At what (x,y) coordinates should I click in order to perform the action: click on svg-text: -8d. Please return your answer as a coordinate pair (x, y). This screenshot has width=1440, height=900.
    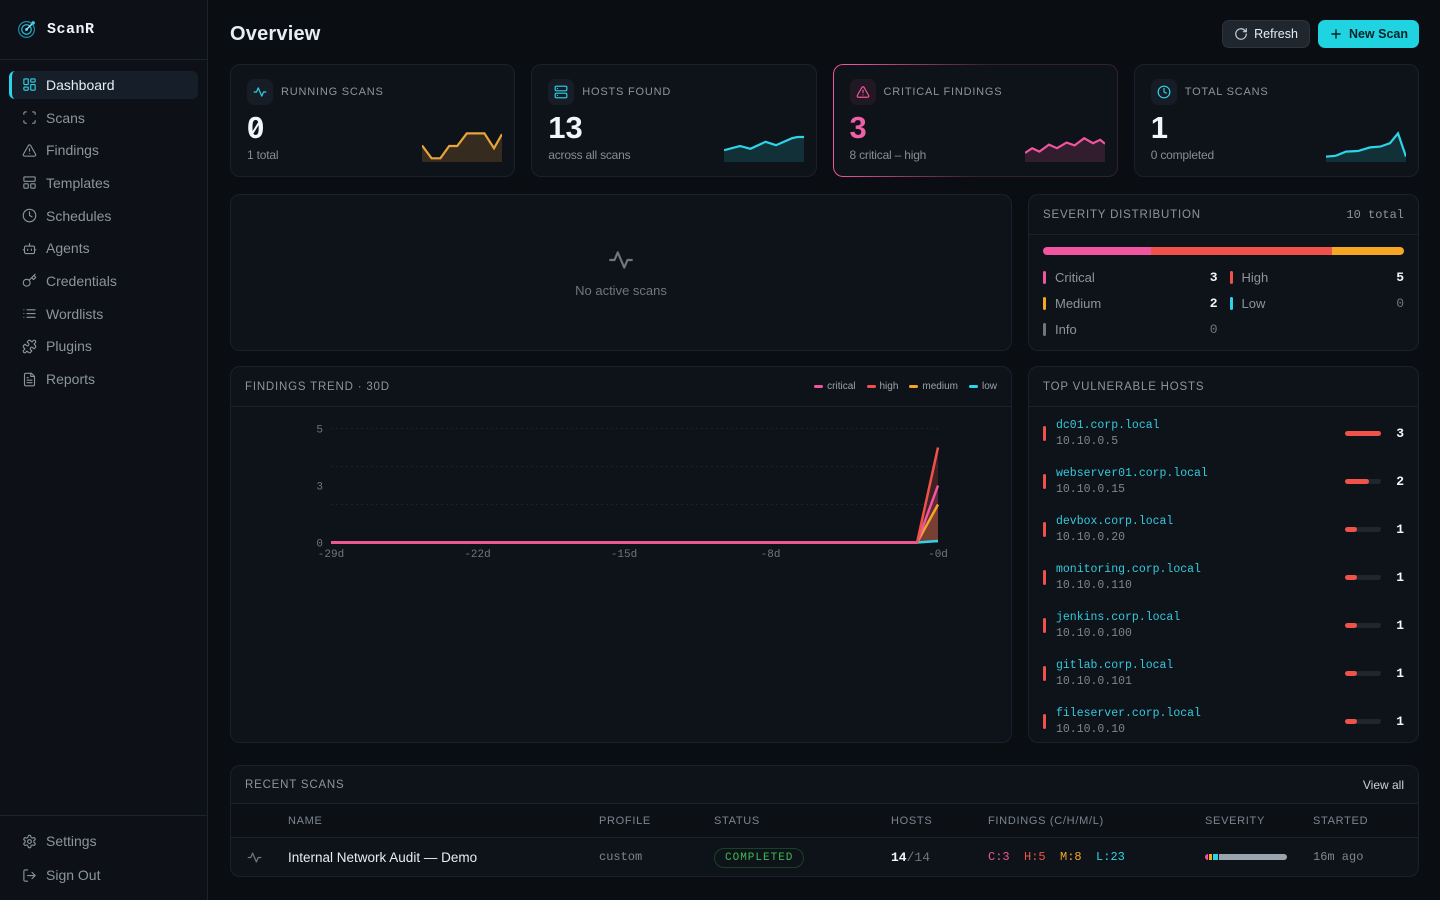
    Looking at the image, I should click on (771, 555).